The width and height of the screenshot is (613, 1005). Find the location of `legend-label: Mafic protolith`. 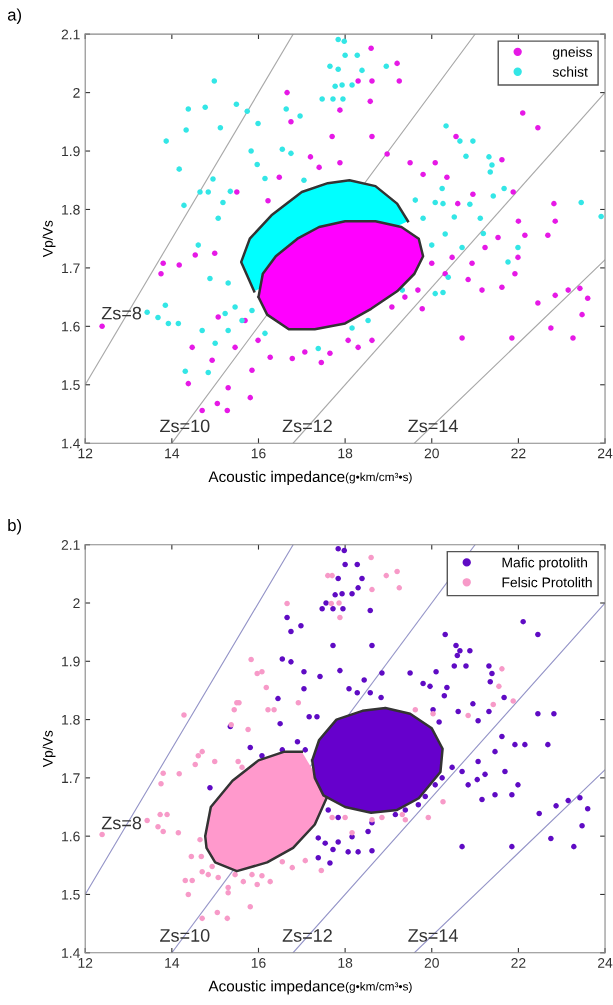

legend-label: Mafic protolith is located at coordinates (545, 564).